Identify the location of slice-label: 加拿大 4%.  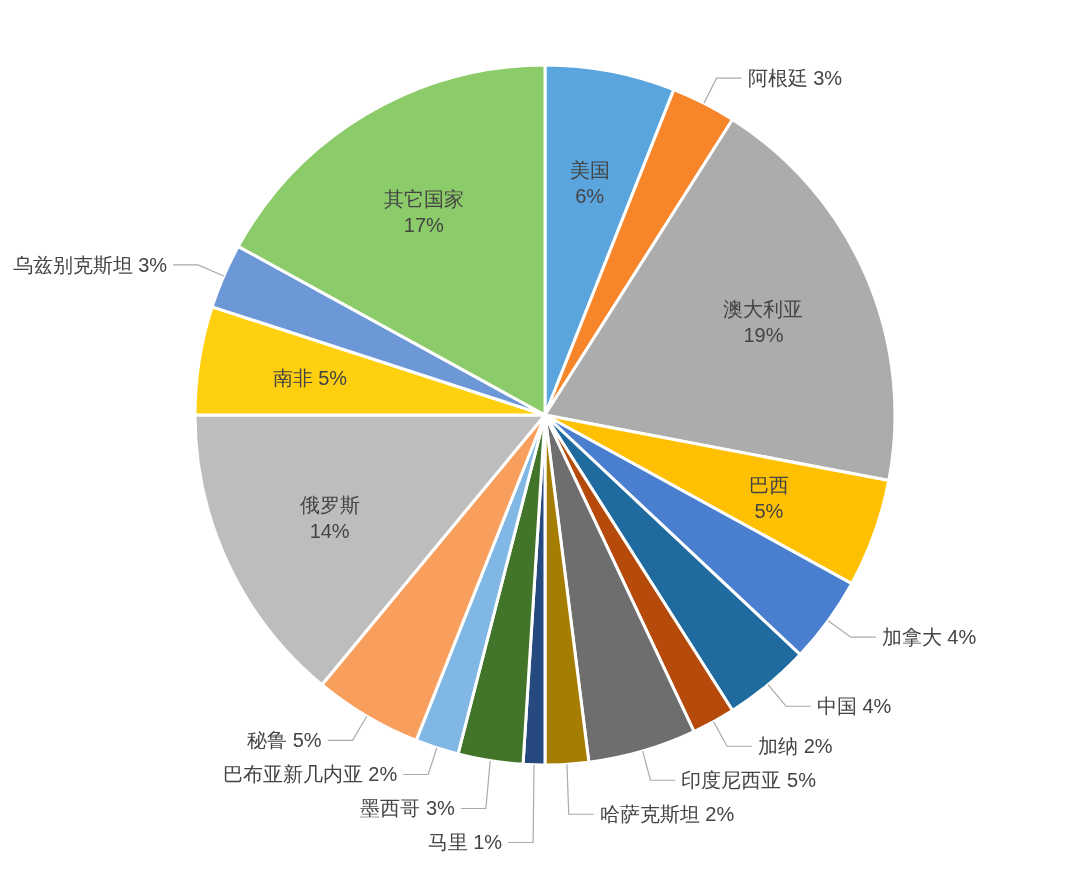
(929, 637).